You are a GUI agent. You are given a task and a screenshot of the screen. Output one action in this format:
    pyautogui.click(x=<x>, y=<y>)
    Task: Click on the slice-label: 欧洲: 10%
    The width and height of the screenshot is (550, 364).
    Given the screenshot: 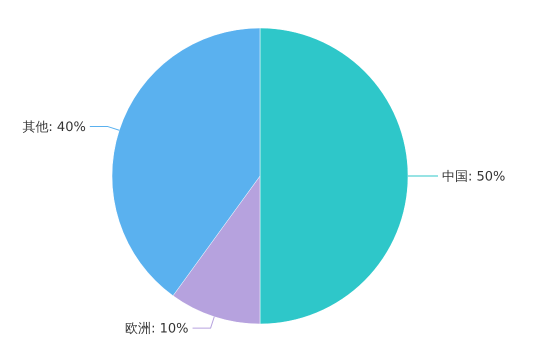 What is the action you would take?
    pyautogui.click(x=157, y=329)
    